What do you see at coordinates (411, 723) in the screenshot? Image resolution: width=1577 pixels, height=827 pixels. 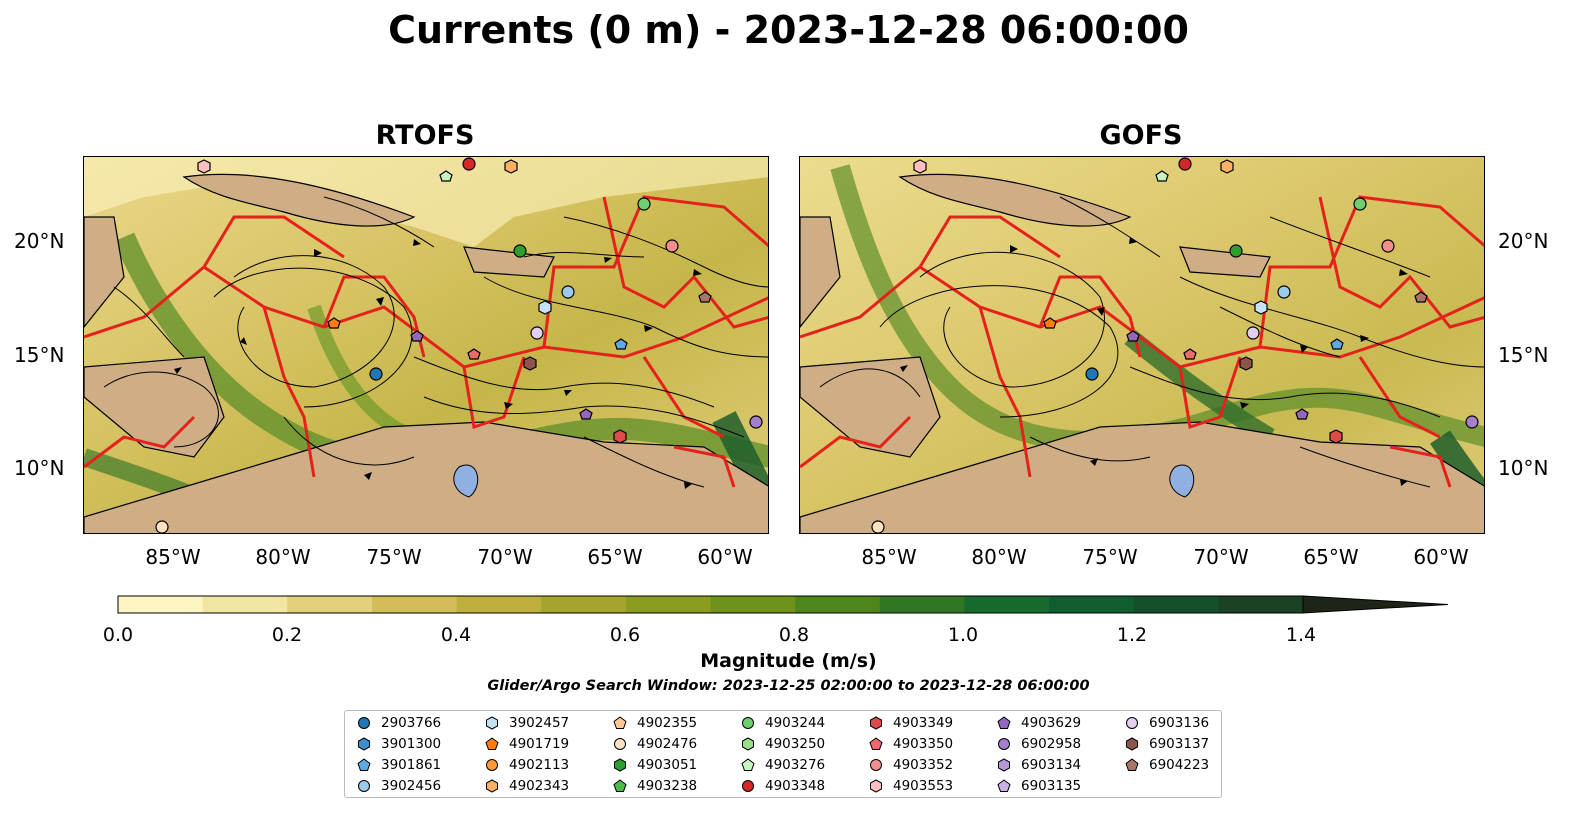 I see `legend-item-label: 2903766` at bounding box center [411, 723].